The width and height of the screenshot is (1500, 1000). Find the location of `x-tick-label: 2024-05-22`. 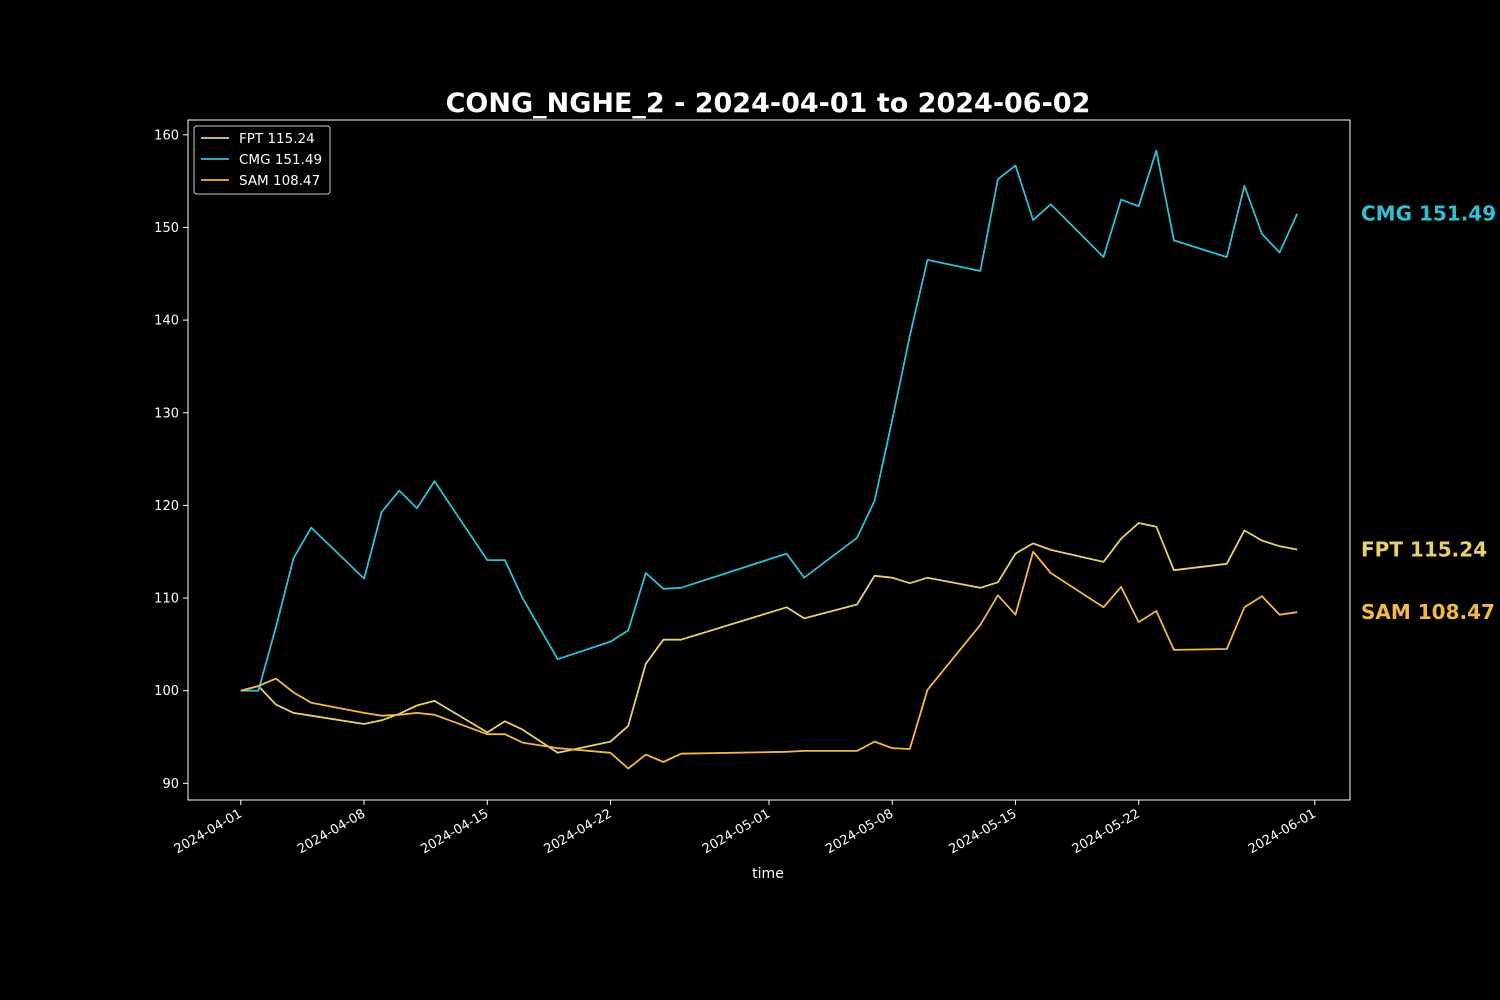

x-tick-label: 2024-05-22 is located at coordinates (1106, 831).